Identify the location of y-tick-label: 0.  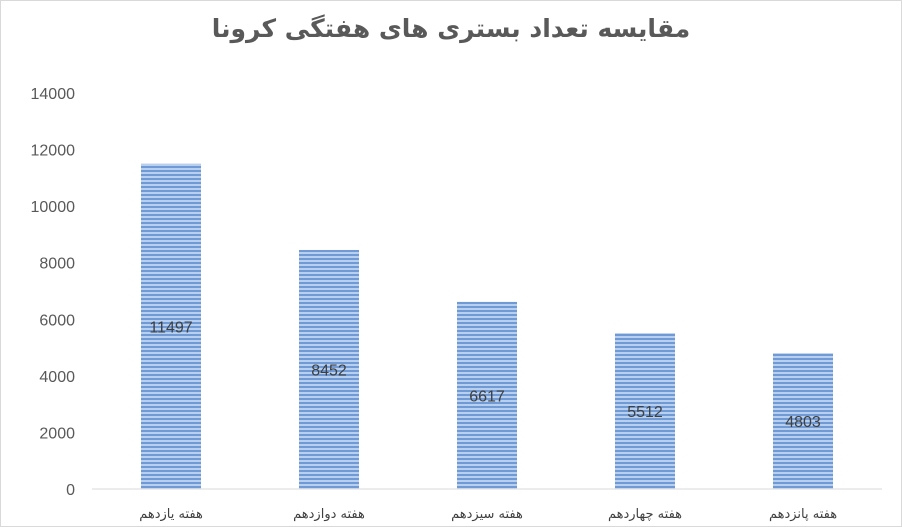
(70, 490).